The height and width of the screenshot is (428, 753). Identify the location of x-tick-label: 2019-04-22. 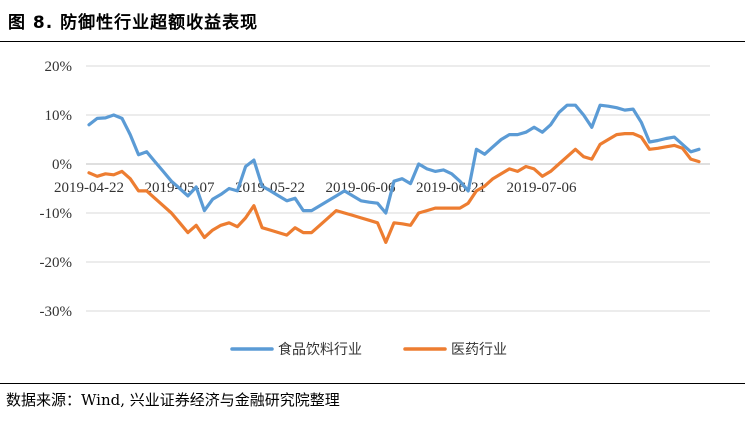
(89, 188).